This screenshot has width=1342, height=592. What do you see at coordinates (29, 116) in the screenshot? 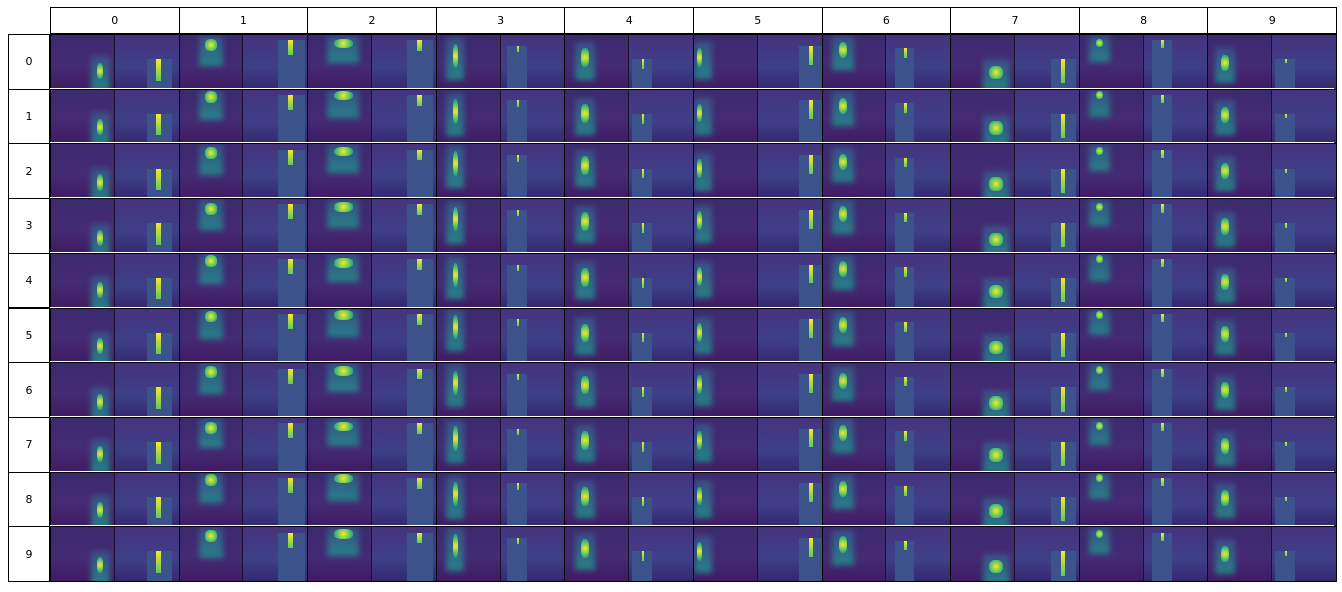
I see `row-header-1: 1` at bounding box center [29, 116].